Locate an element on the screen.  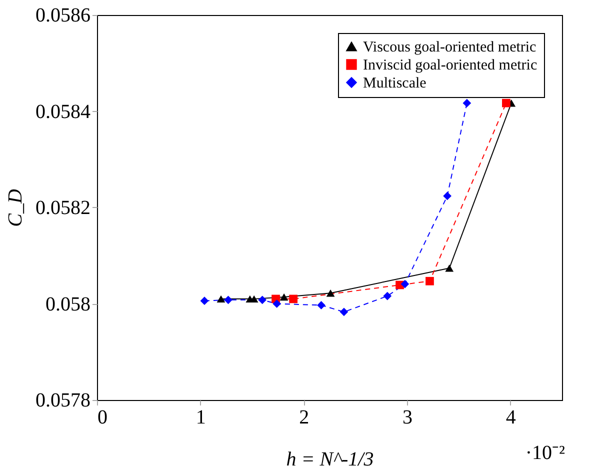
y-tick-label: 0.0586 is located at coordinates (63, 15).